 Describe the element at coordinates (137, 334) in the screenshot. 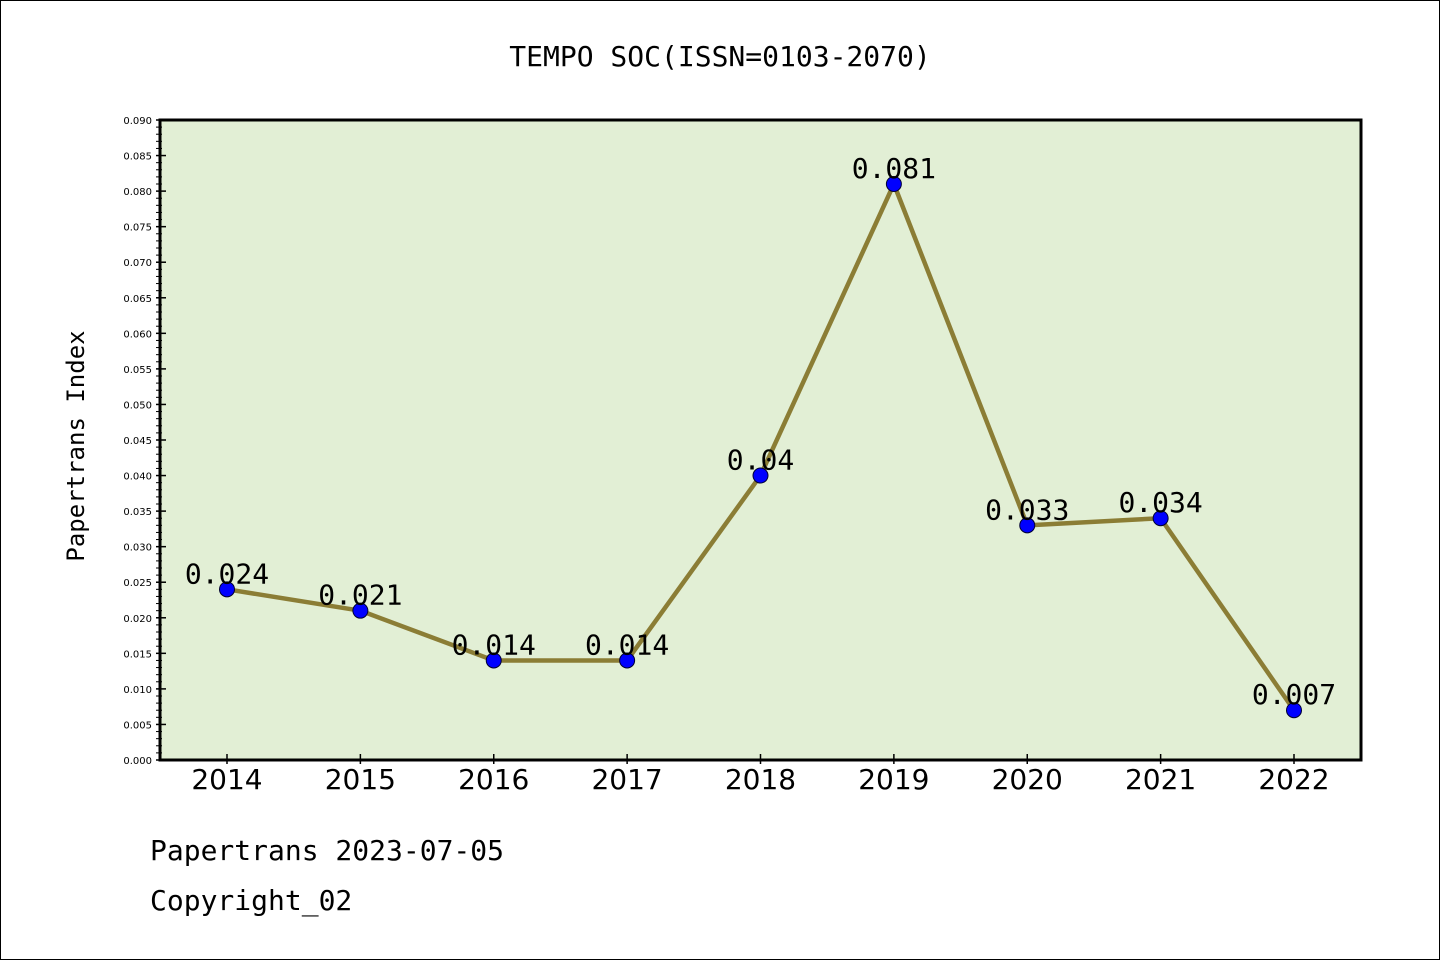

I see `y-tick-label: 0.060` at that location.